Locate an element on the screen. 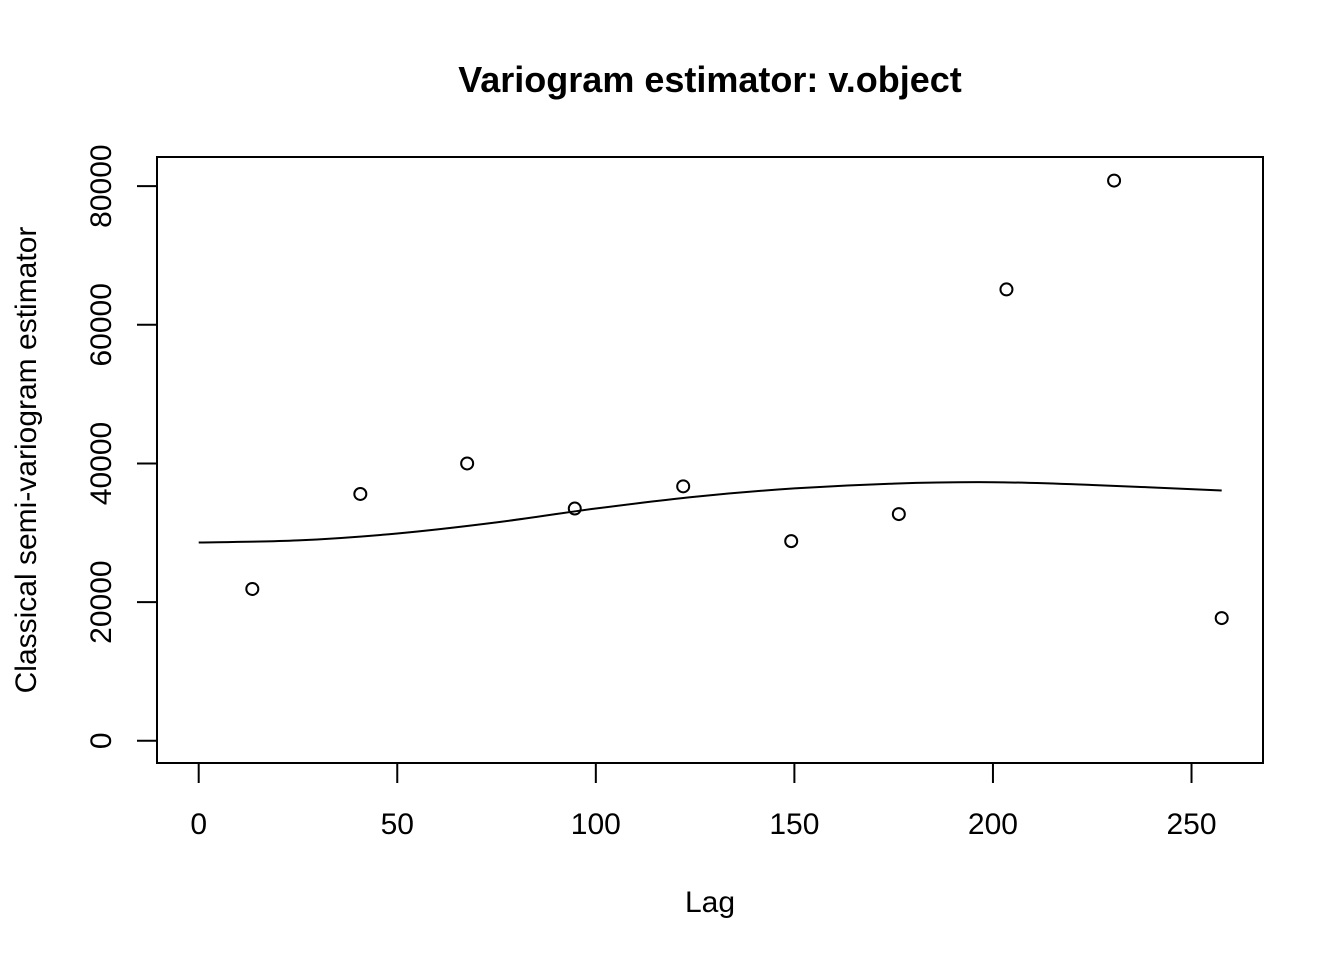 The width and height of the screenshot is (1344, 960). y-axis-label: Classical semi-variogram estimator is located at coordinates (26, 460).